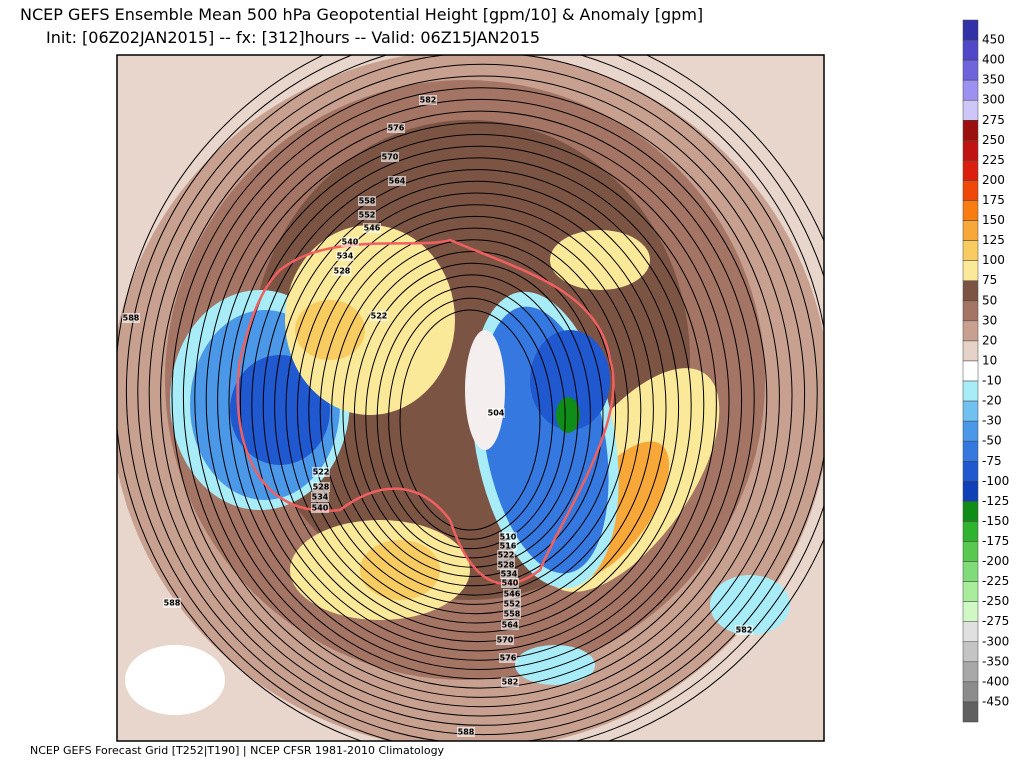 The height and width of the screenshot is (768, 1024). I want to click on colorbar-label: -75, so click(992, 461).